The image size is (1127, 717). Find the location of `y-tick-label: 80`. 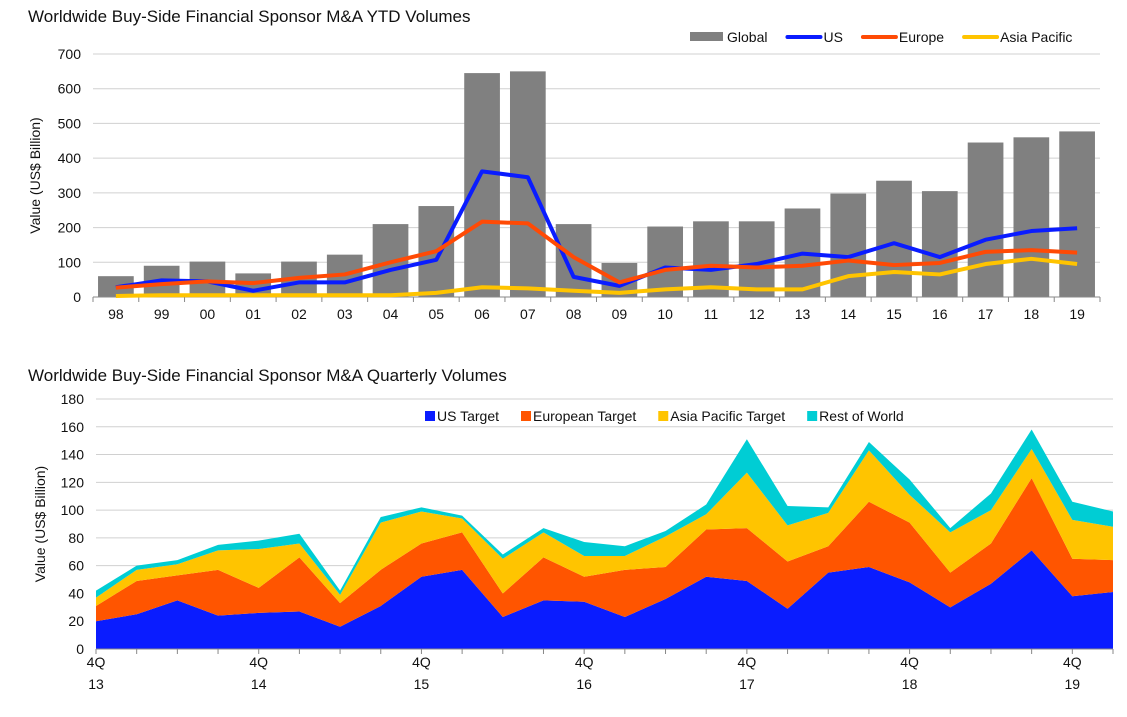

y-tick-label: 80 is located at coordinates (76, 538).